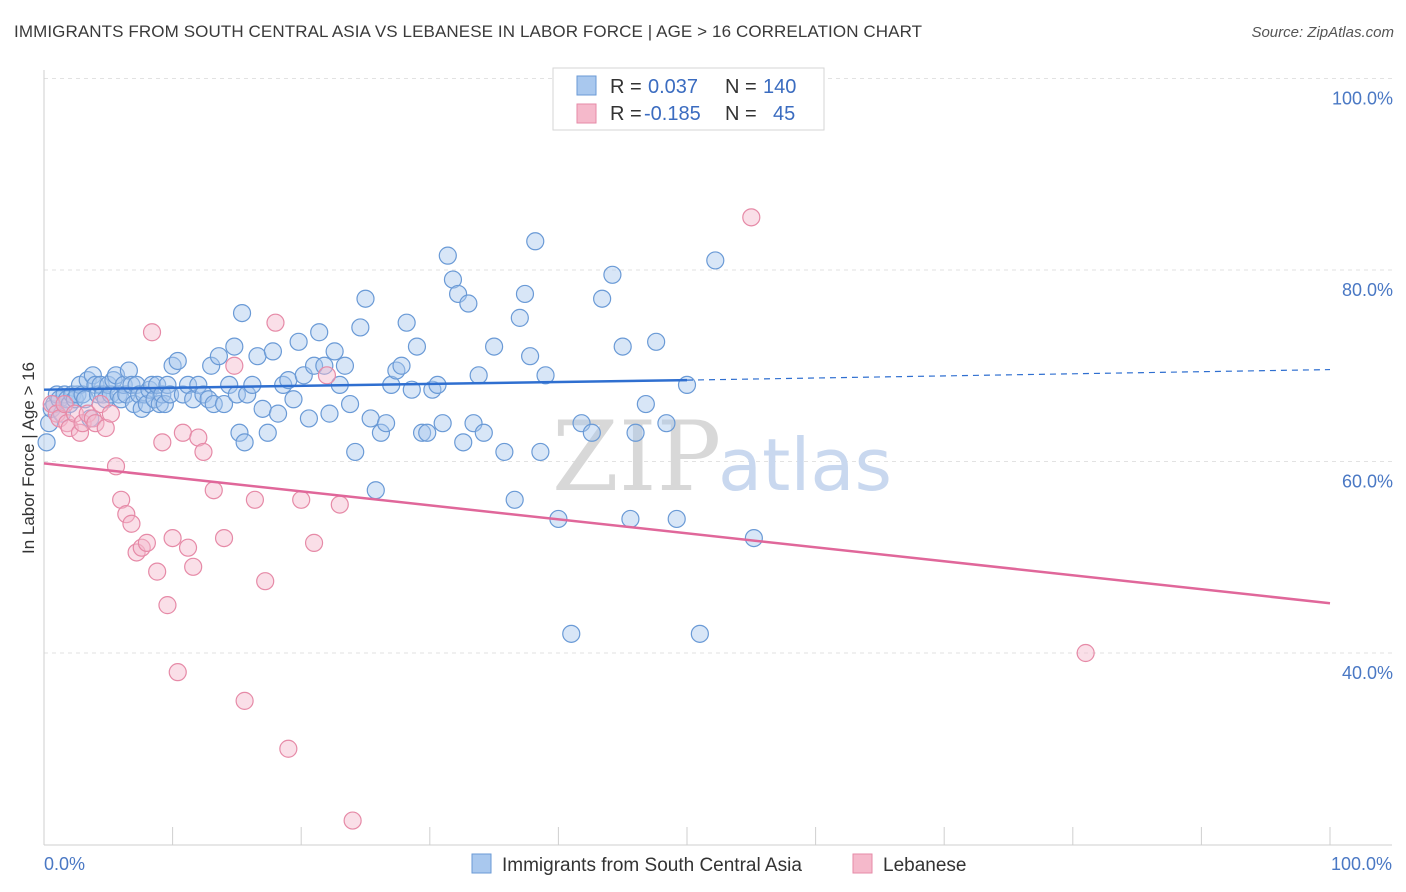 The height and width of the screenshot is (892, 1406). I want to click on legend-r-value-1: 0.037, so click(673, 87).